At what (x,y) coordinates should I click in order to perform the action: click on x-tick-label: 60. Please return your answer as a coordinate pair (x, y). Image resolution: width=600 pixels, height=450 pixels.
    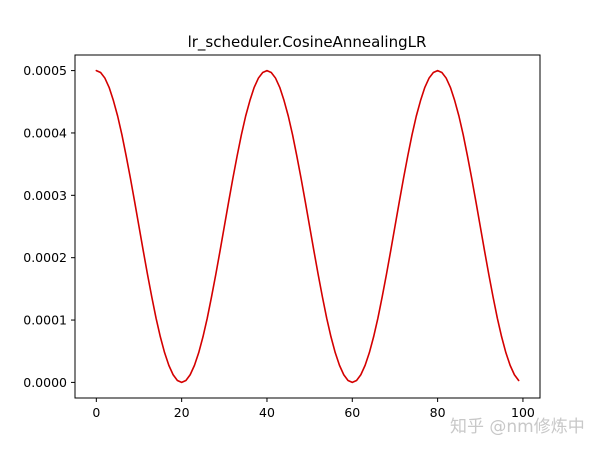
    Looking at the image, I should click on (352, 412).